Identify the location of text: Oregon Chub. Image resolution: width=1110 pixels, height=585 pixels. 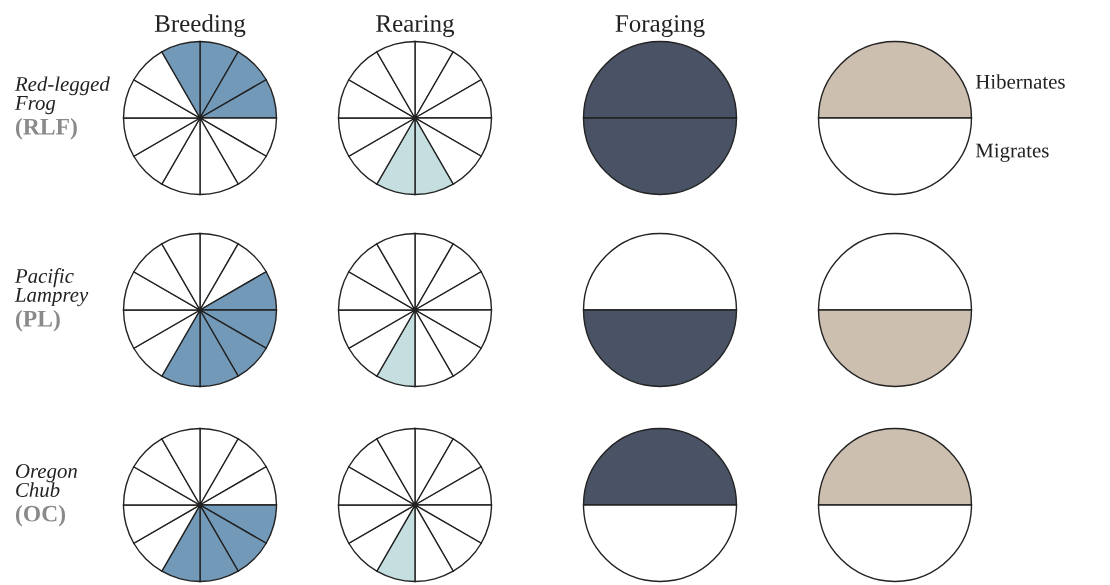
(46, 480).